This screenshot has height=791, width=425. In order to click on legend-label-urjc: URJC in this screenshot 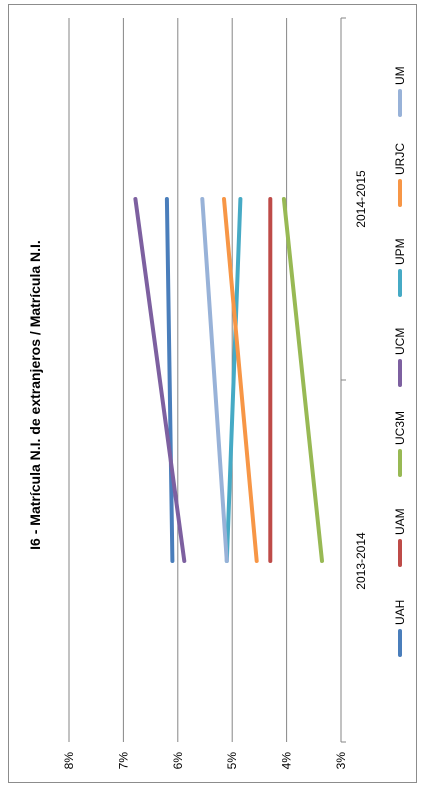, I will do `click(400, 159)`.